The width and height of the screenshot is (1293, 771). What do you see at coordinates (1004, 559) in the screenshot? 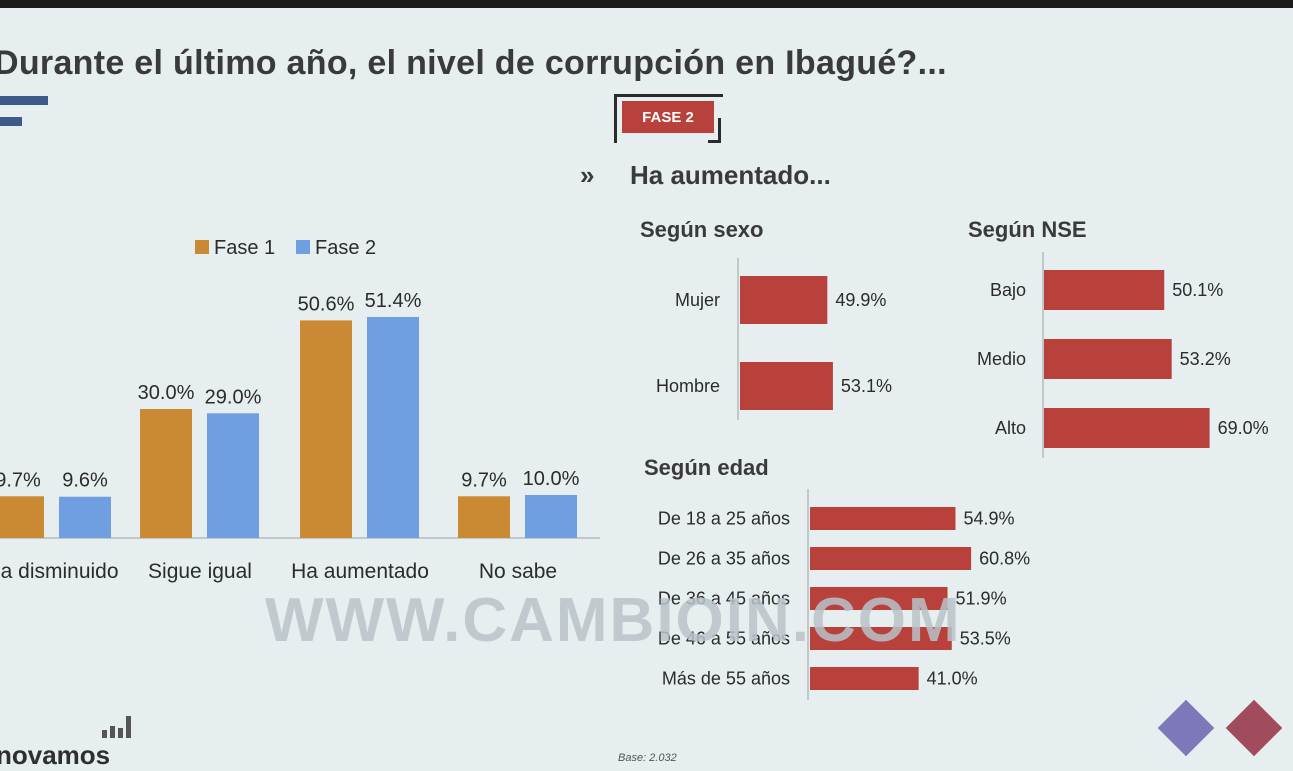
I see `edad-value-label: 60.8%` at bounding box center [1004, 559].